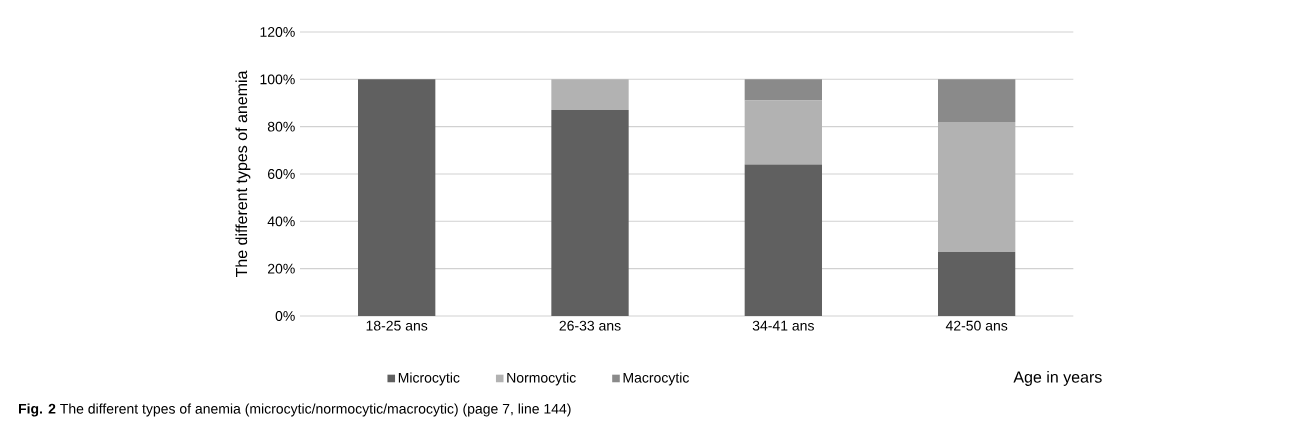 The image size is (1292, 434). What do you see at coordinates (429, 379) in the screenshot?
I see `legend-label: Microcytic` at bounding box center [429, 379].